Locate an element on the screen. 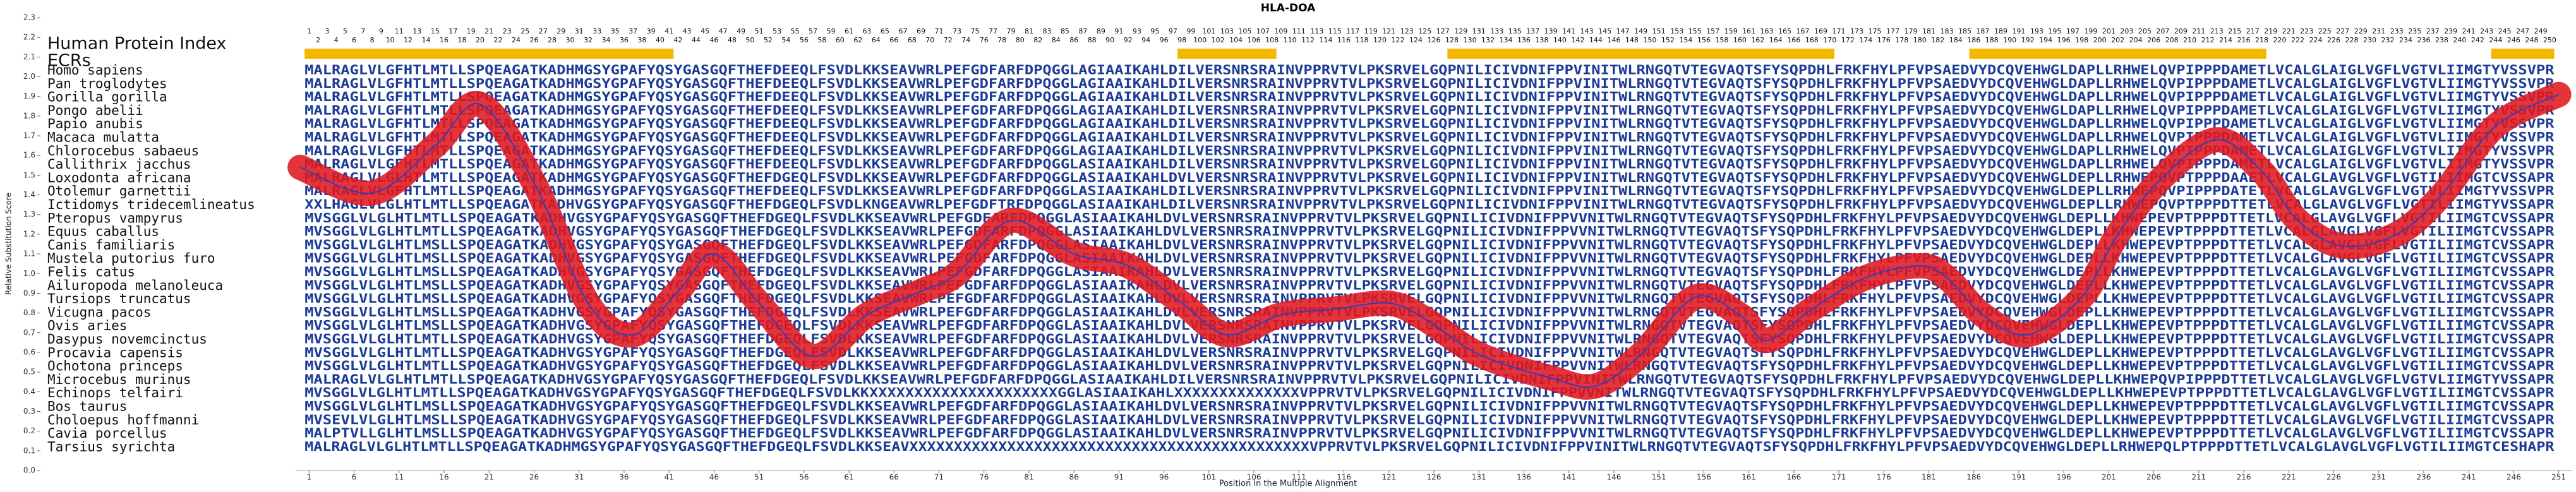  x-tick-label: 116 is located at coordinates (1344, 477).